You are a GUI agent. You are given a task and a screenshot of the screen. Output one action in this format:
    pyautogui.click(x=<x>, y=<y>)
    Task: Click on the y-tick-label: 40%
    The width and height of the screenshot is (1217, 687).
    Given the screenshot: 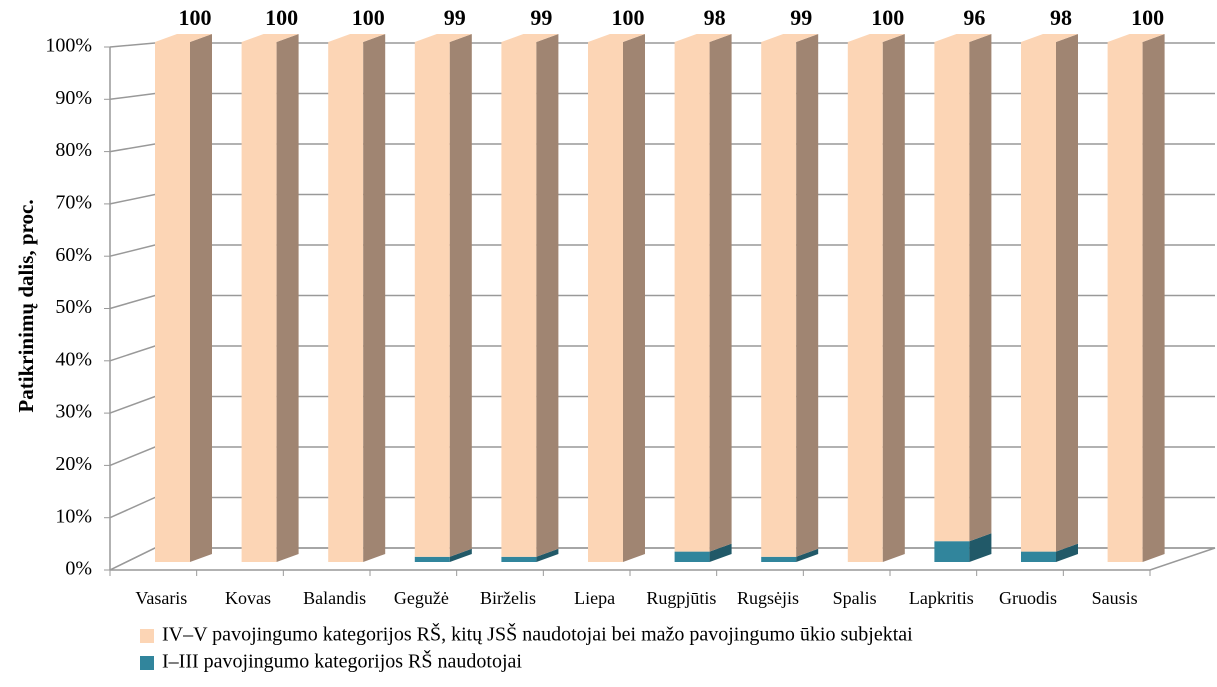 What is the action you would take?
    pyautogui.click(x=73, y=359)
    